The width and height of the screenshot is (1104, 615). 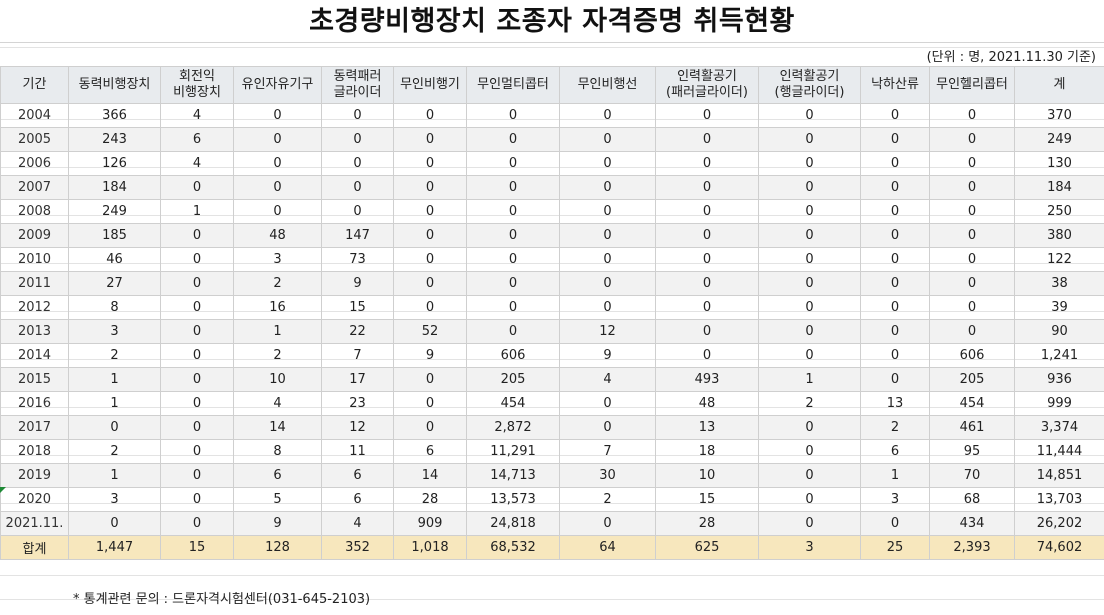 I want to click on value-cell: 370, so click(x=1059, y=115).